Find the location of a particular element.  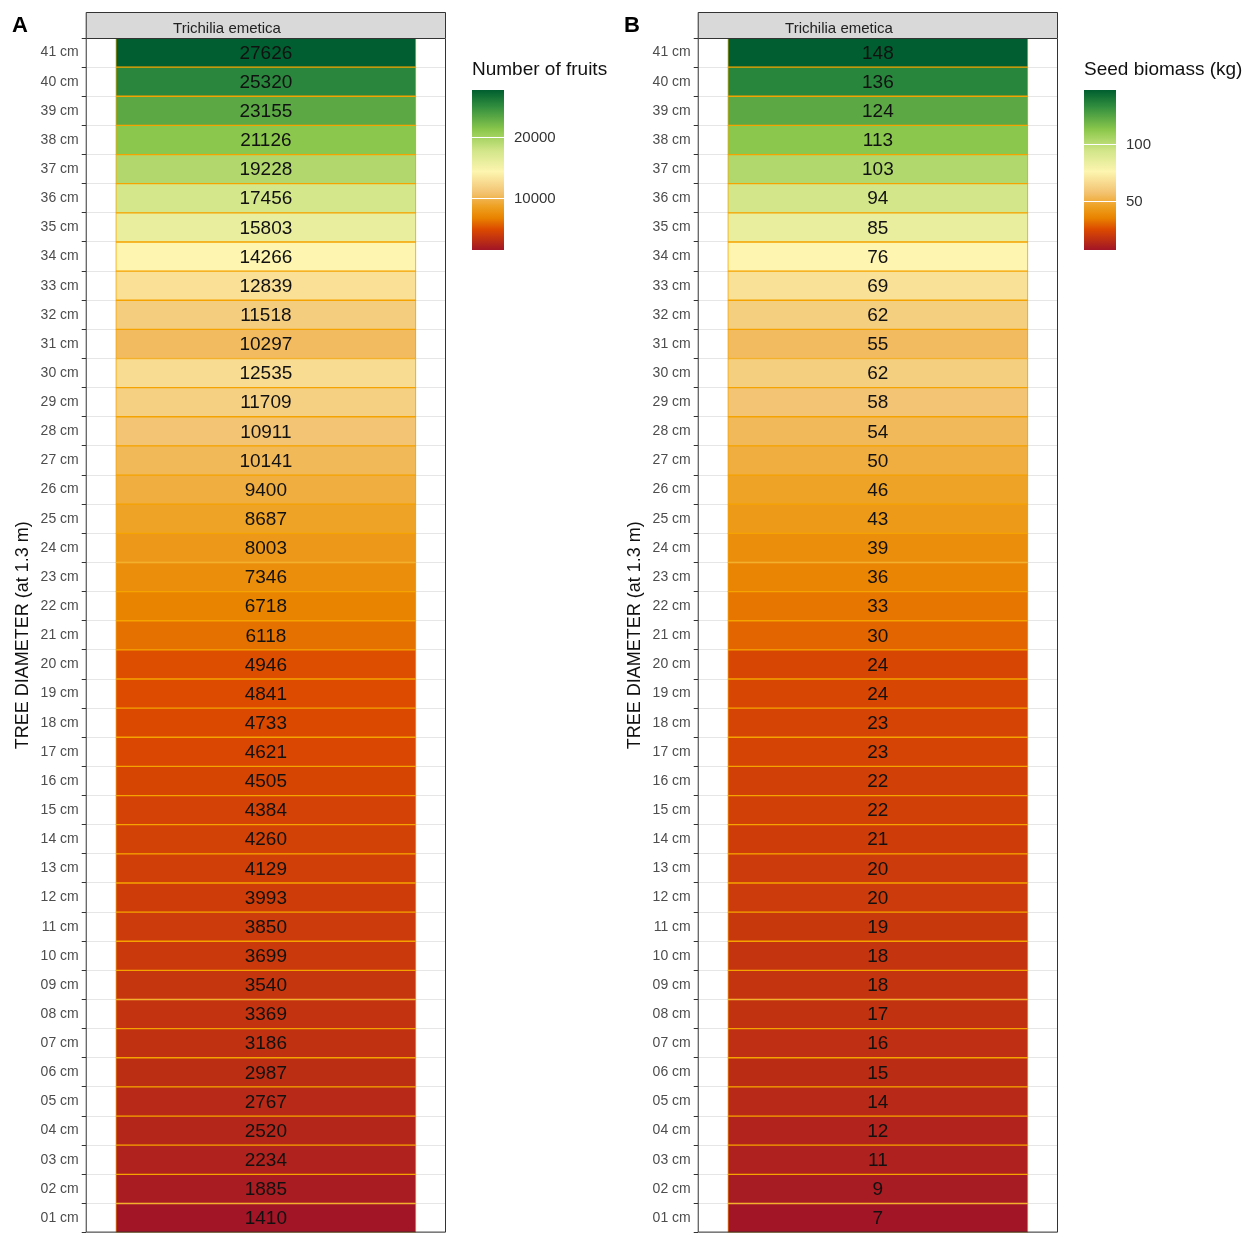

y-tick-label: 07 cm is located at coordinates (59, 1042).